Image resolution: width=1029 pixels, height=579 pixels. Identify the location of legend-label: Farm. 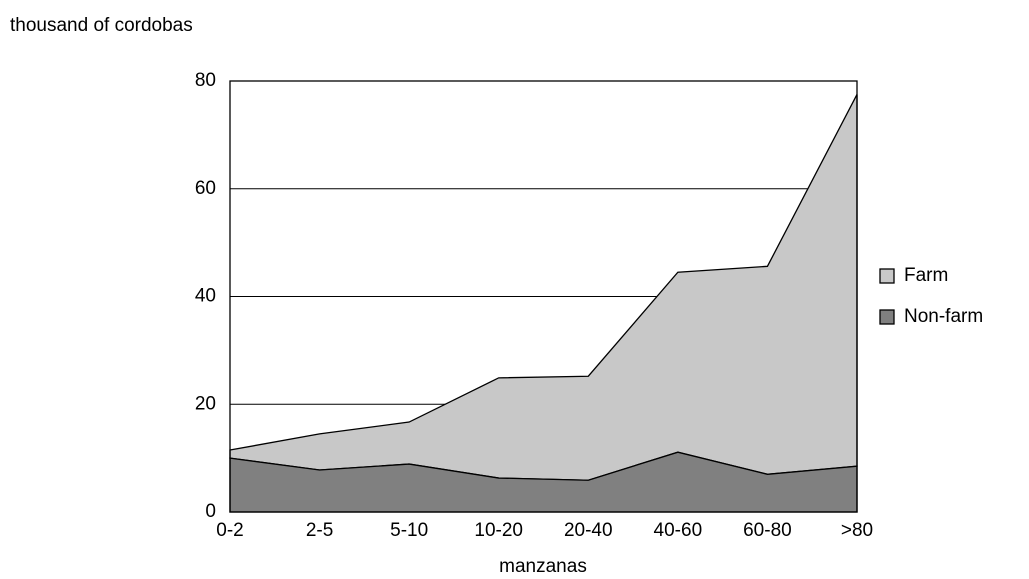
(926, 275).